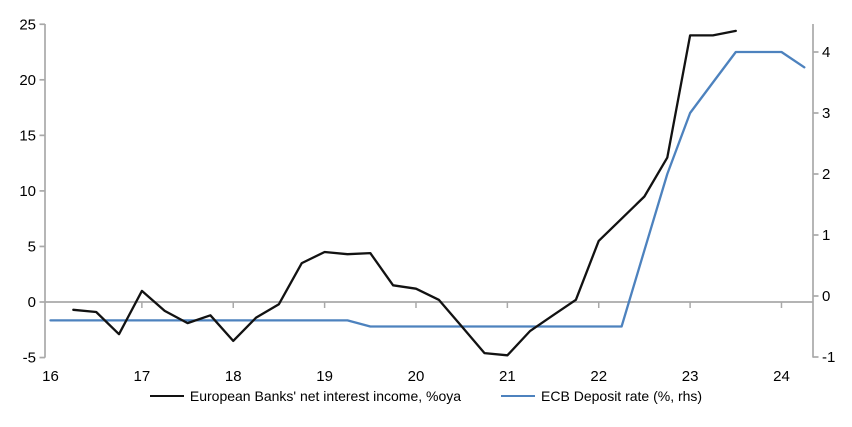 The image size is (852, 427). What do you see at coordinates (507, 376) in the screenshot?
I see `x-axis-tick-label: 21` at bounding box center [507, 376].